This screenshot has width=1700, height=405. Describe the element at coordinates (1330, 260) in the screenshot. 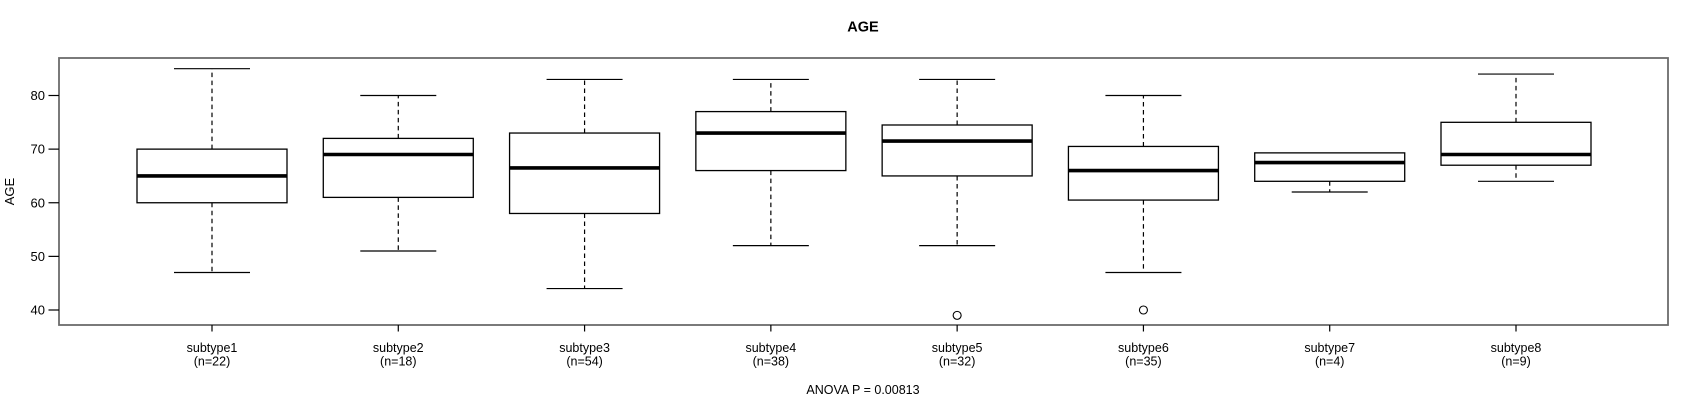

I see `boxplot-group-subtype7: subtype7(n=4)` at that location.